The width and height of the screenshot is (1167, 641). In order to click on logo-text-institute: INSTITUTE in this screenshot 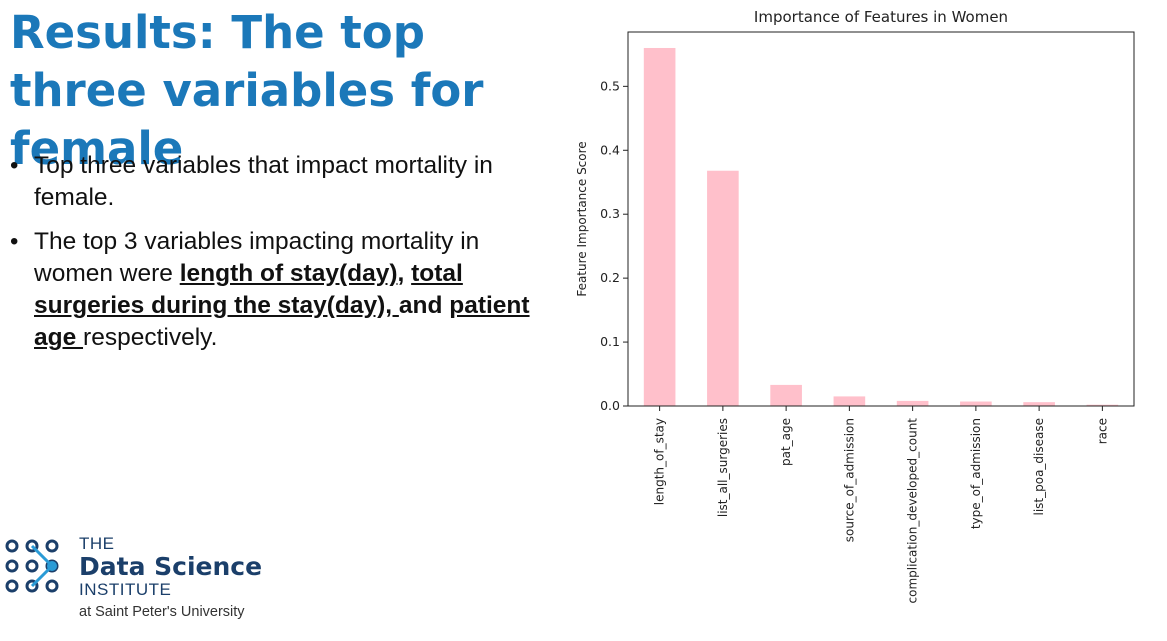, I will do `click(125, 589)`.